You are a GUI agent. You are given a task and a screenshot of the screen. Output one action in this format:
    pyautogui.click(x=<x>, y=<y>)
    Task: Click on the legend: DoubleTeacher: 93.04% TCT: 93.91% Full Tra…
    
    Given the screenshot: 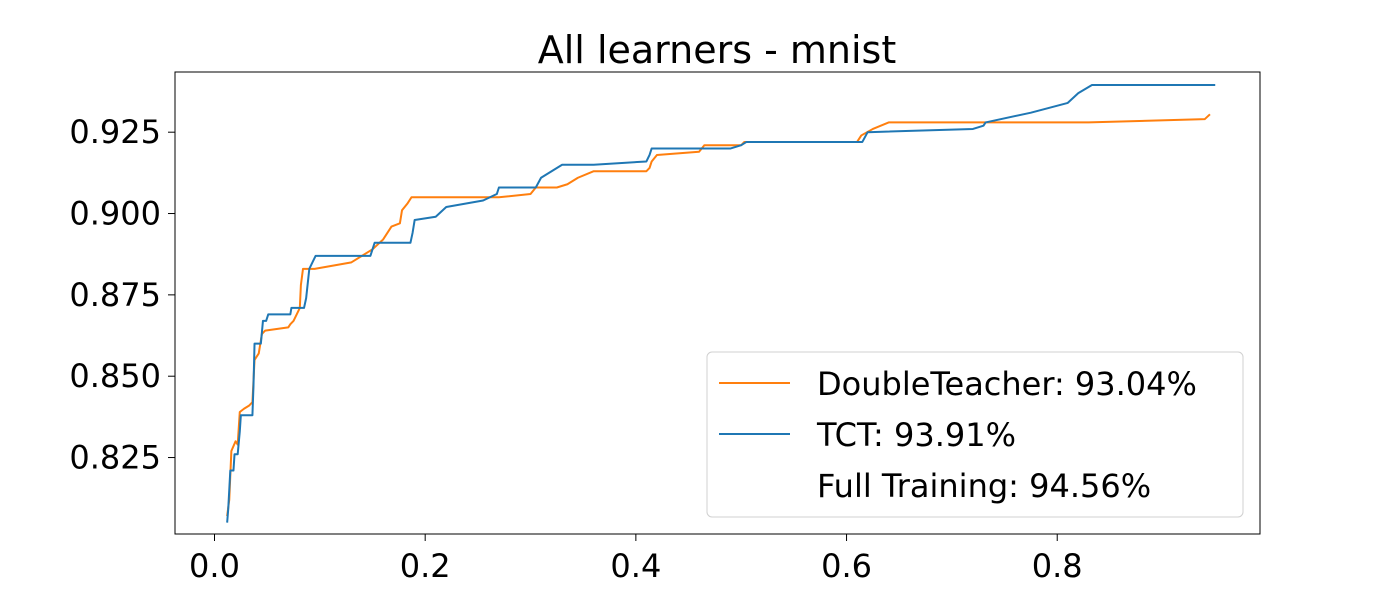 What is the action you would take?
    pyautogui.click(x=975, y=434)
    